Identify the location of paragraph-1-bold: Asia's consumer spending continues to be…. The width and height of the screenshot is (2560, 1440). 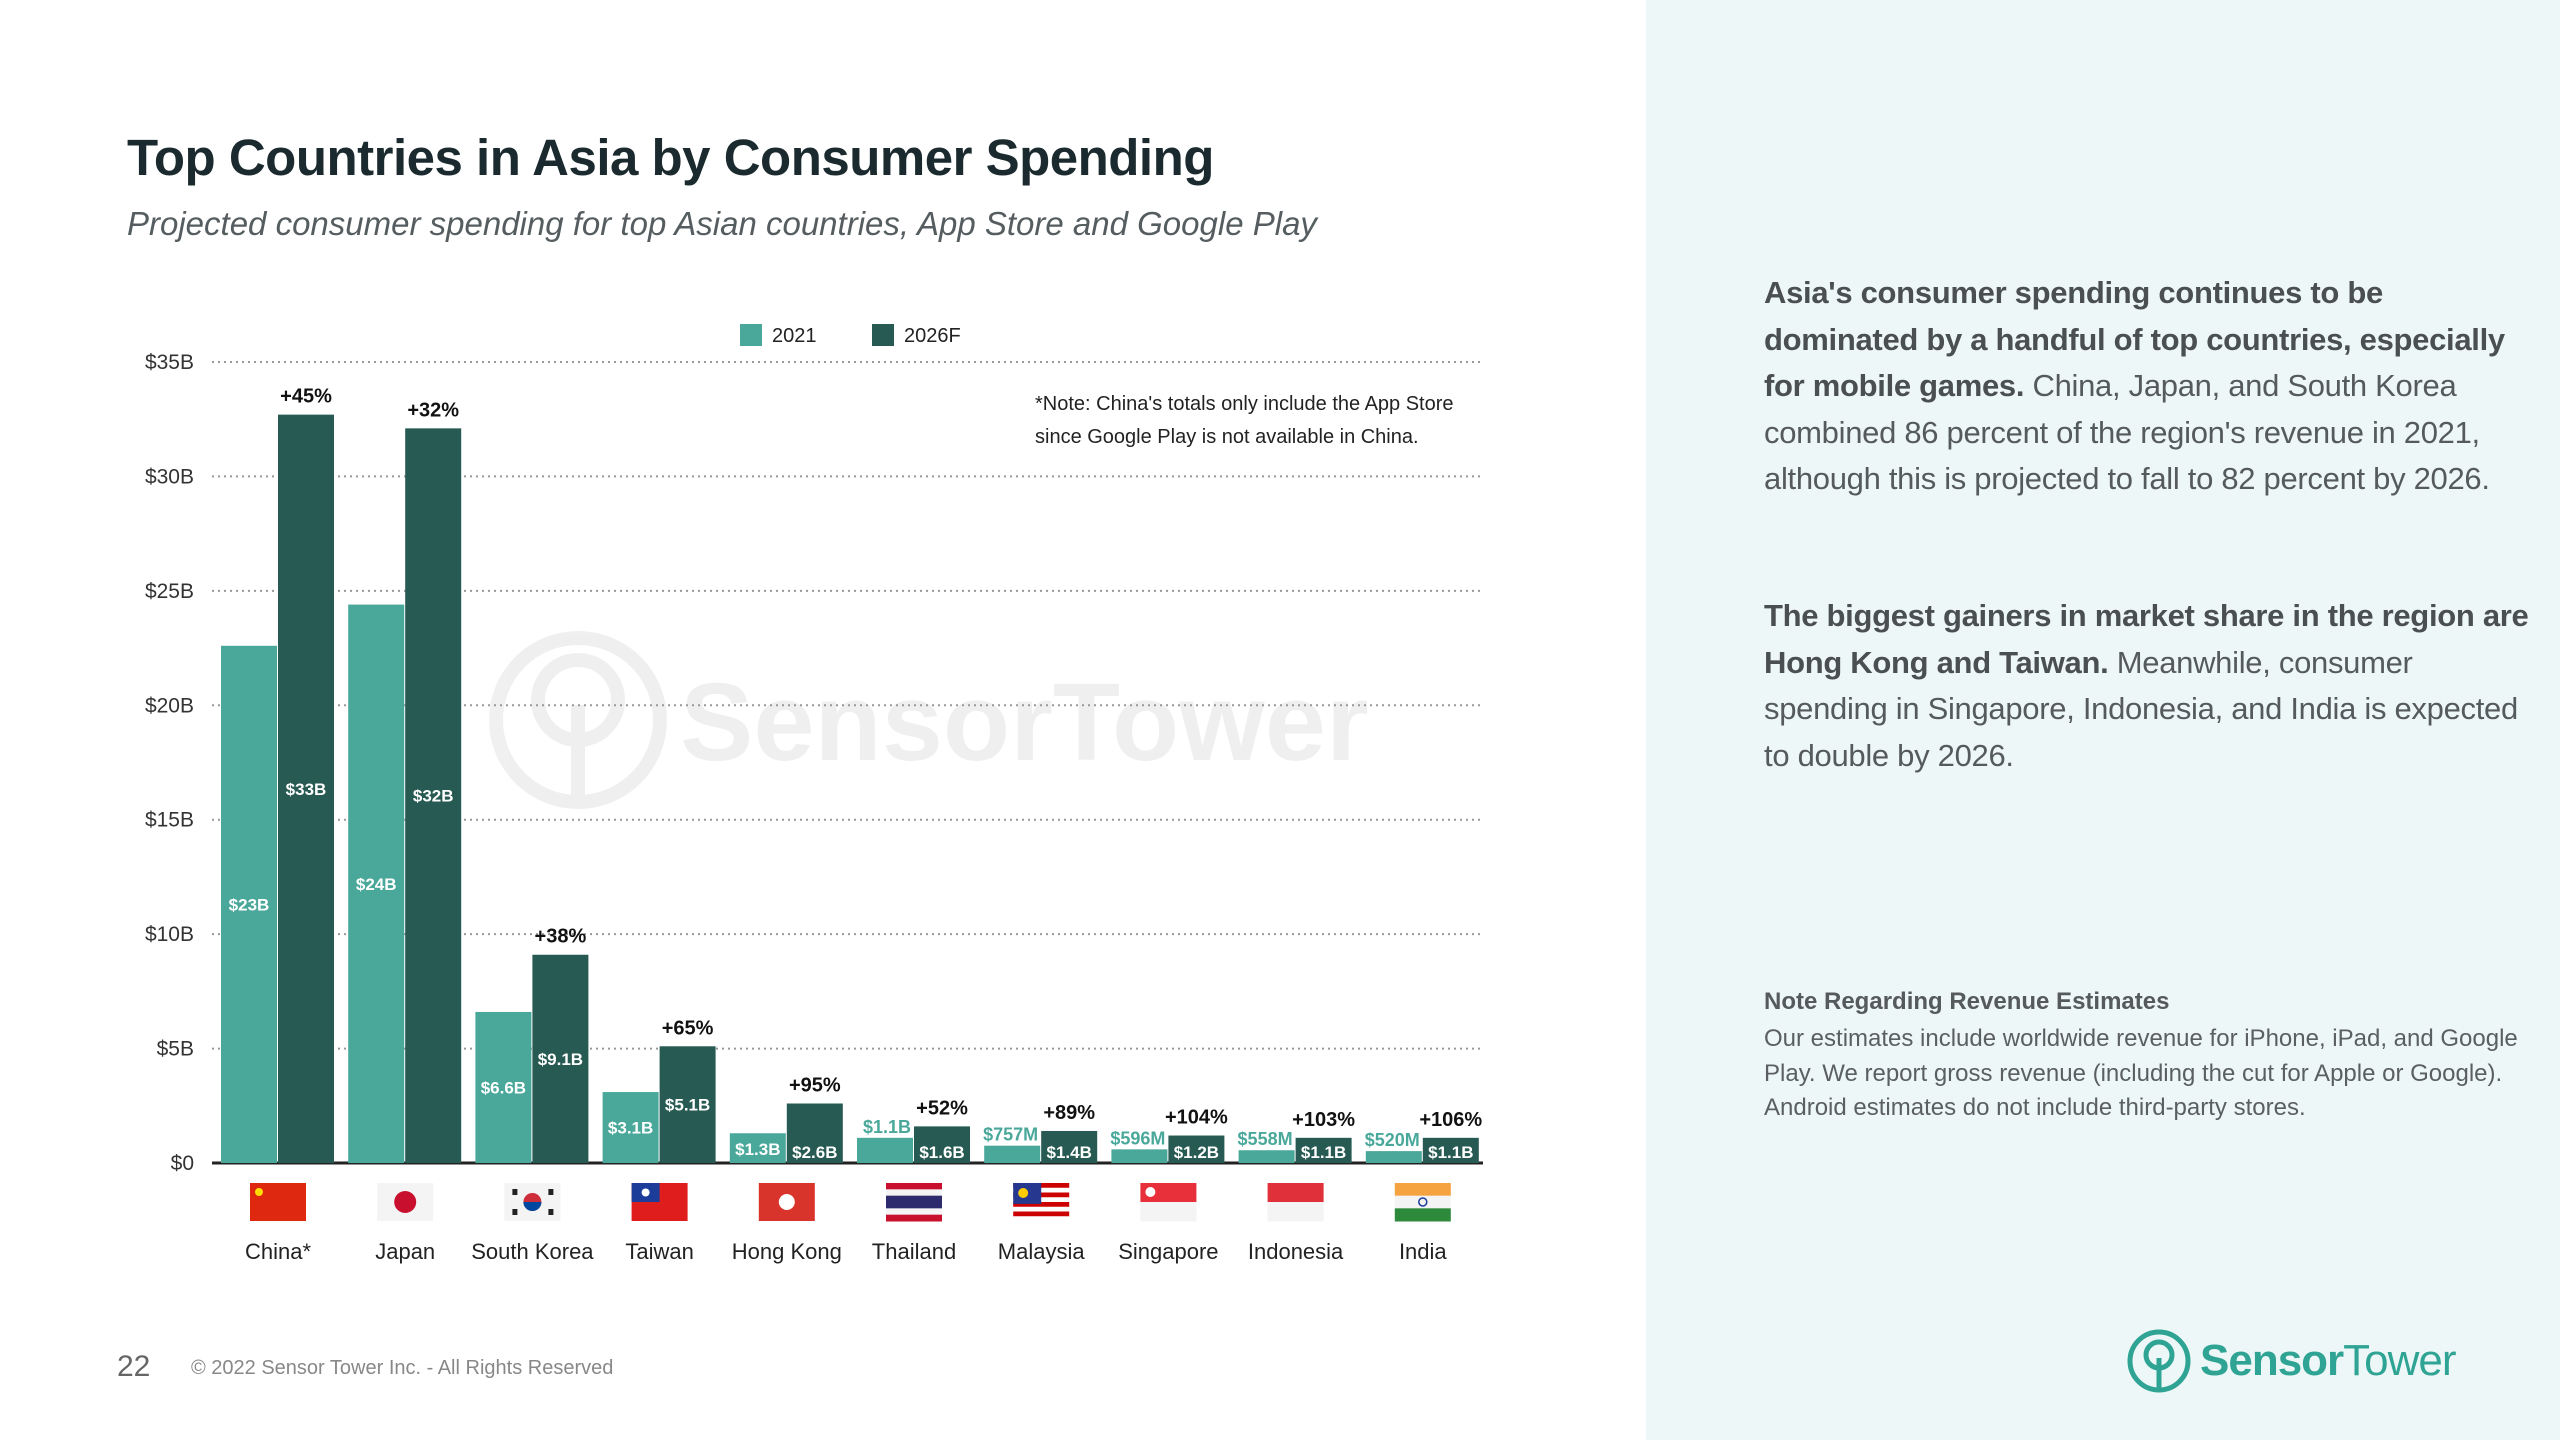
(2134, 339).